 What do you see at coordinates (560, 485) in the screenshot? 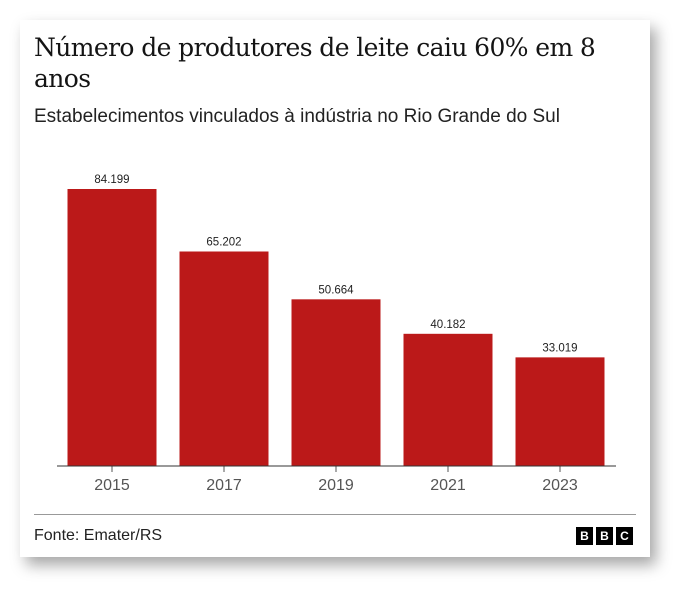
I see `x-tick-label: 2023` at bounding box center [560, 485].